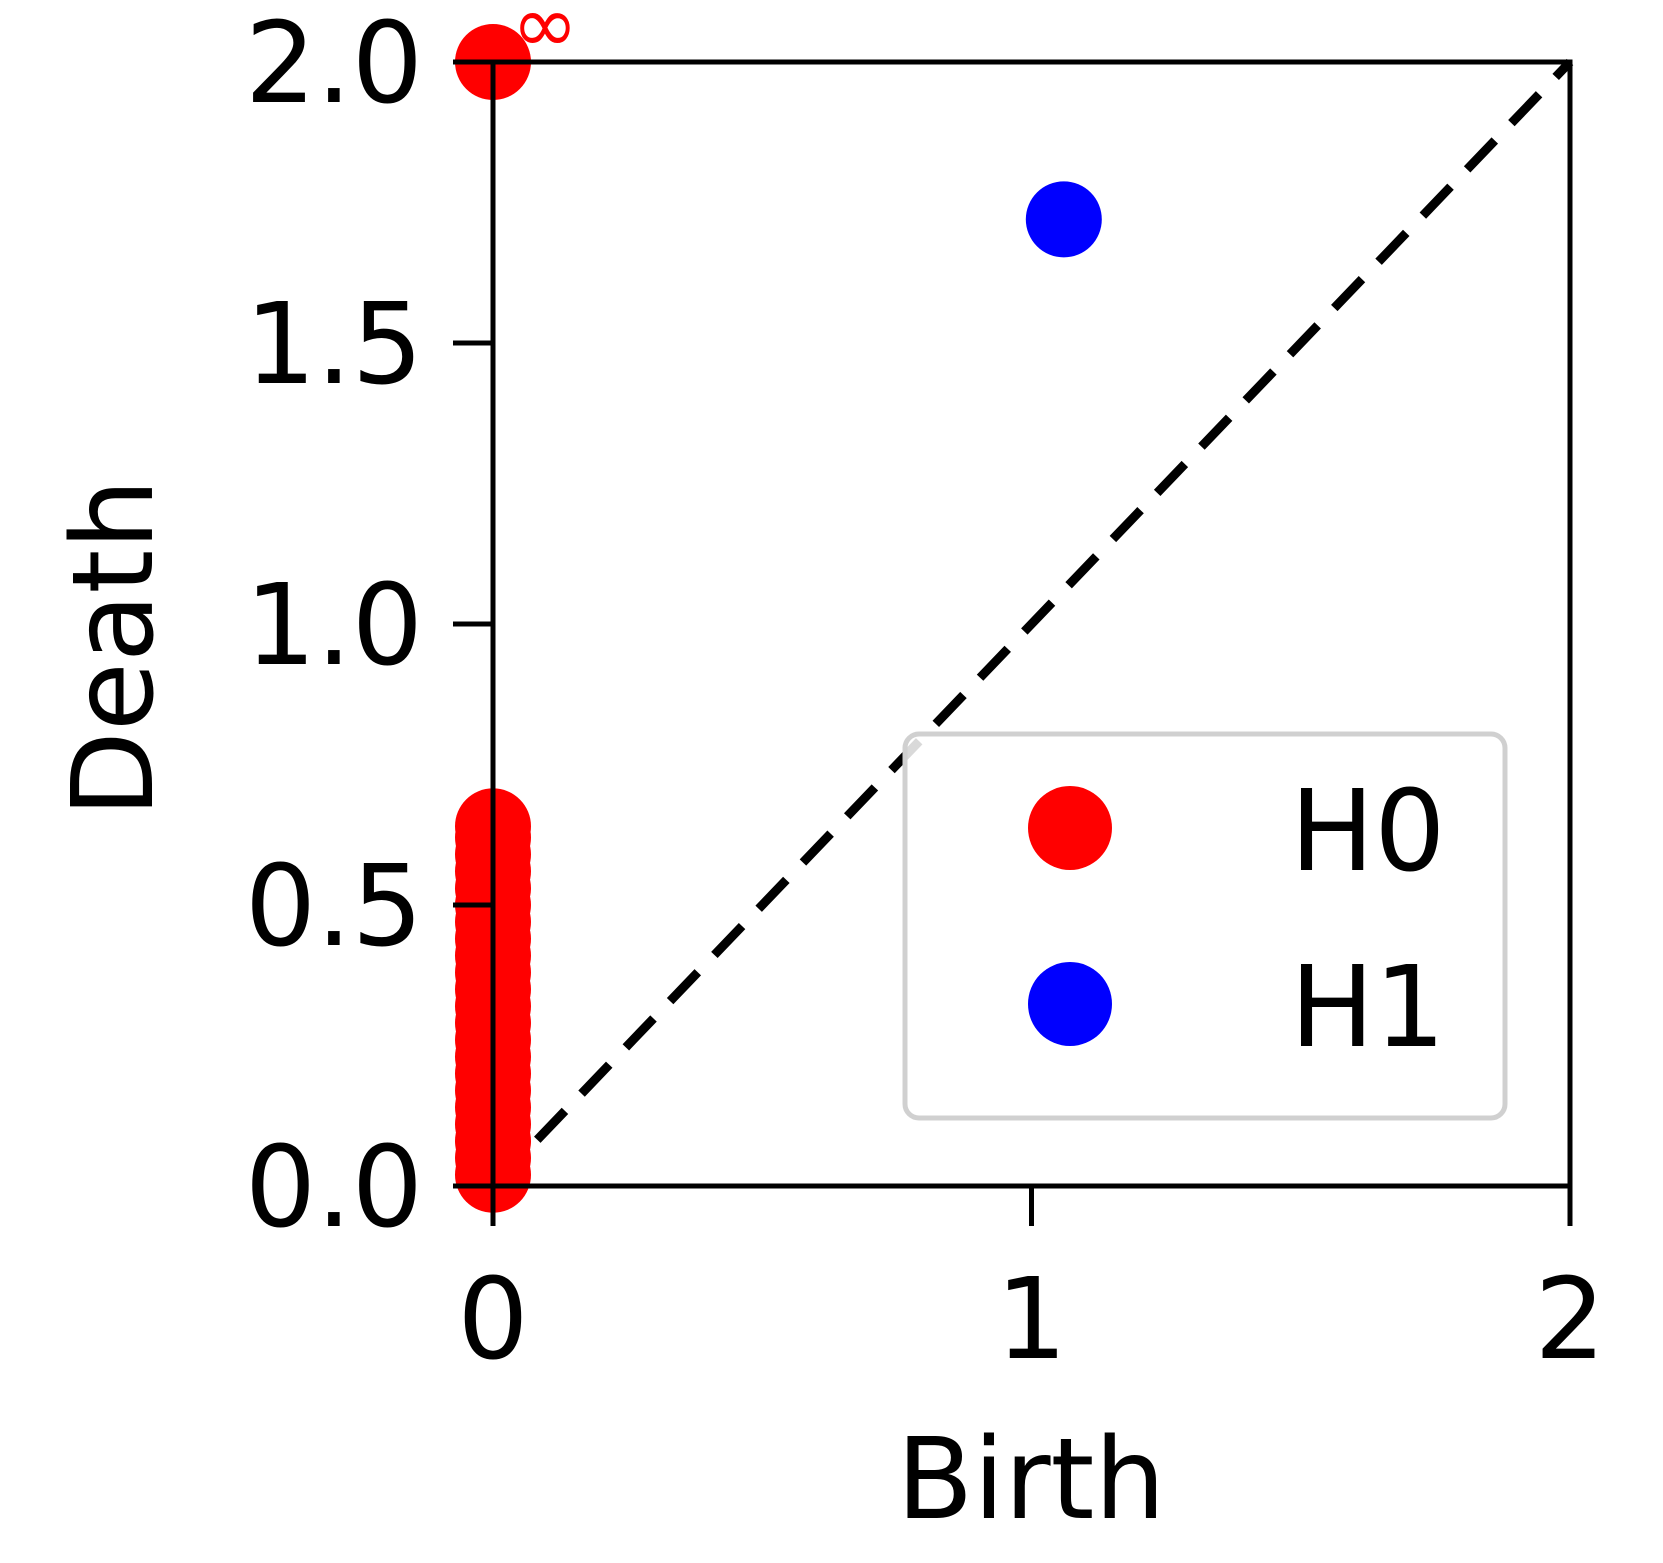 The width and height of the screenshot is (1663, 1563). Describe the element at coordinates (1569, 1320) in the screenshot. I see `x-tick-label: 2` at that location.